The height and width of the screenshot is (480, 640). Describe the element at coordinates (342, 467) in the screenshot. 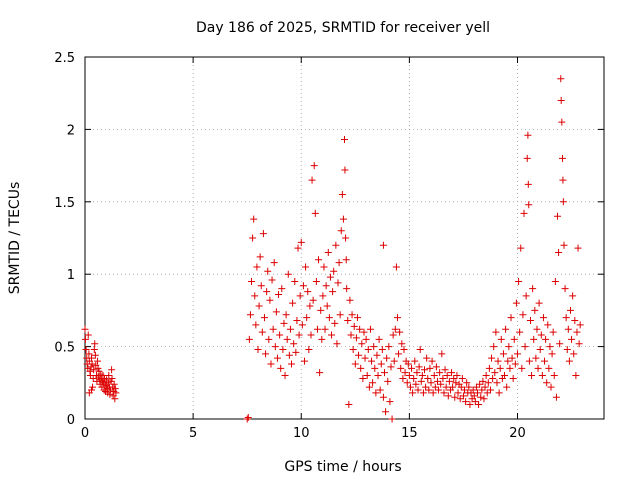

I see `x-axis-title: GPS time / hours` at that location.